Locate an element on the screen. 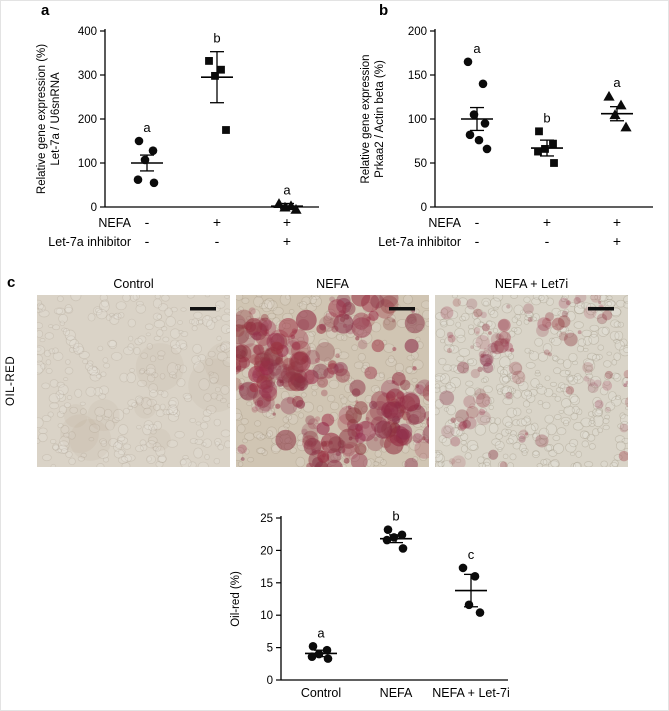 The height and width of the screenshot is (711, 669). significance-letter: a is located at coordinates (321, 632).